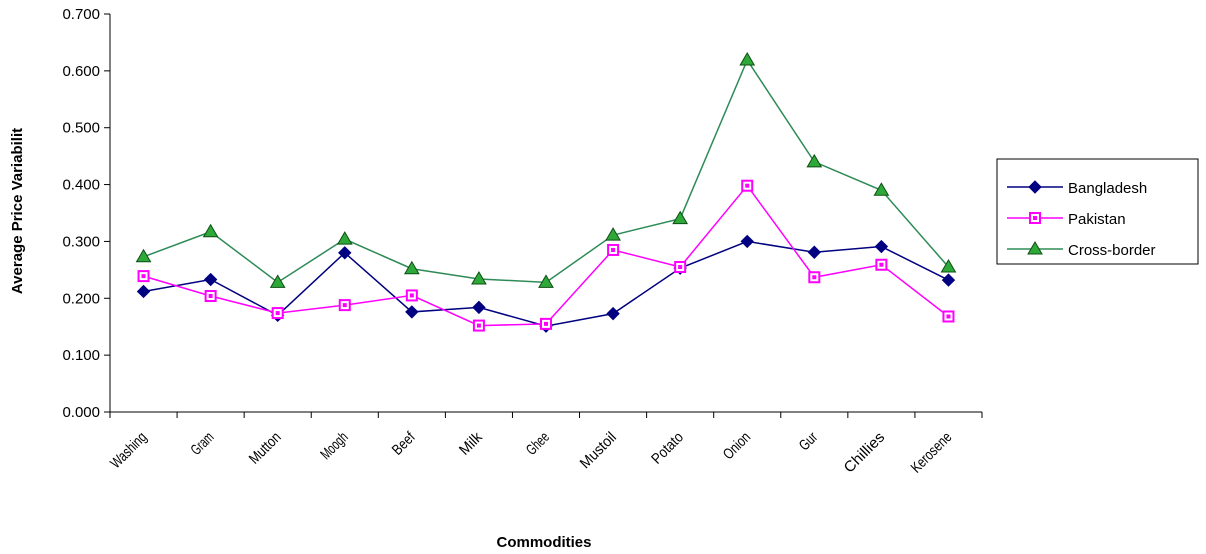 The width and height of the screenshot is (1206, 554). I want to click on x-tick-label: Mustoil, so click(598, 450).